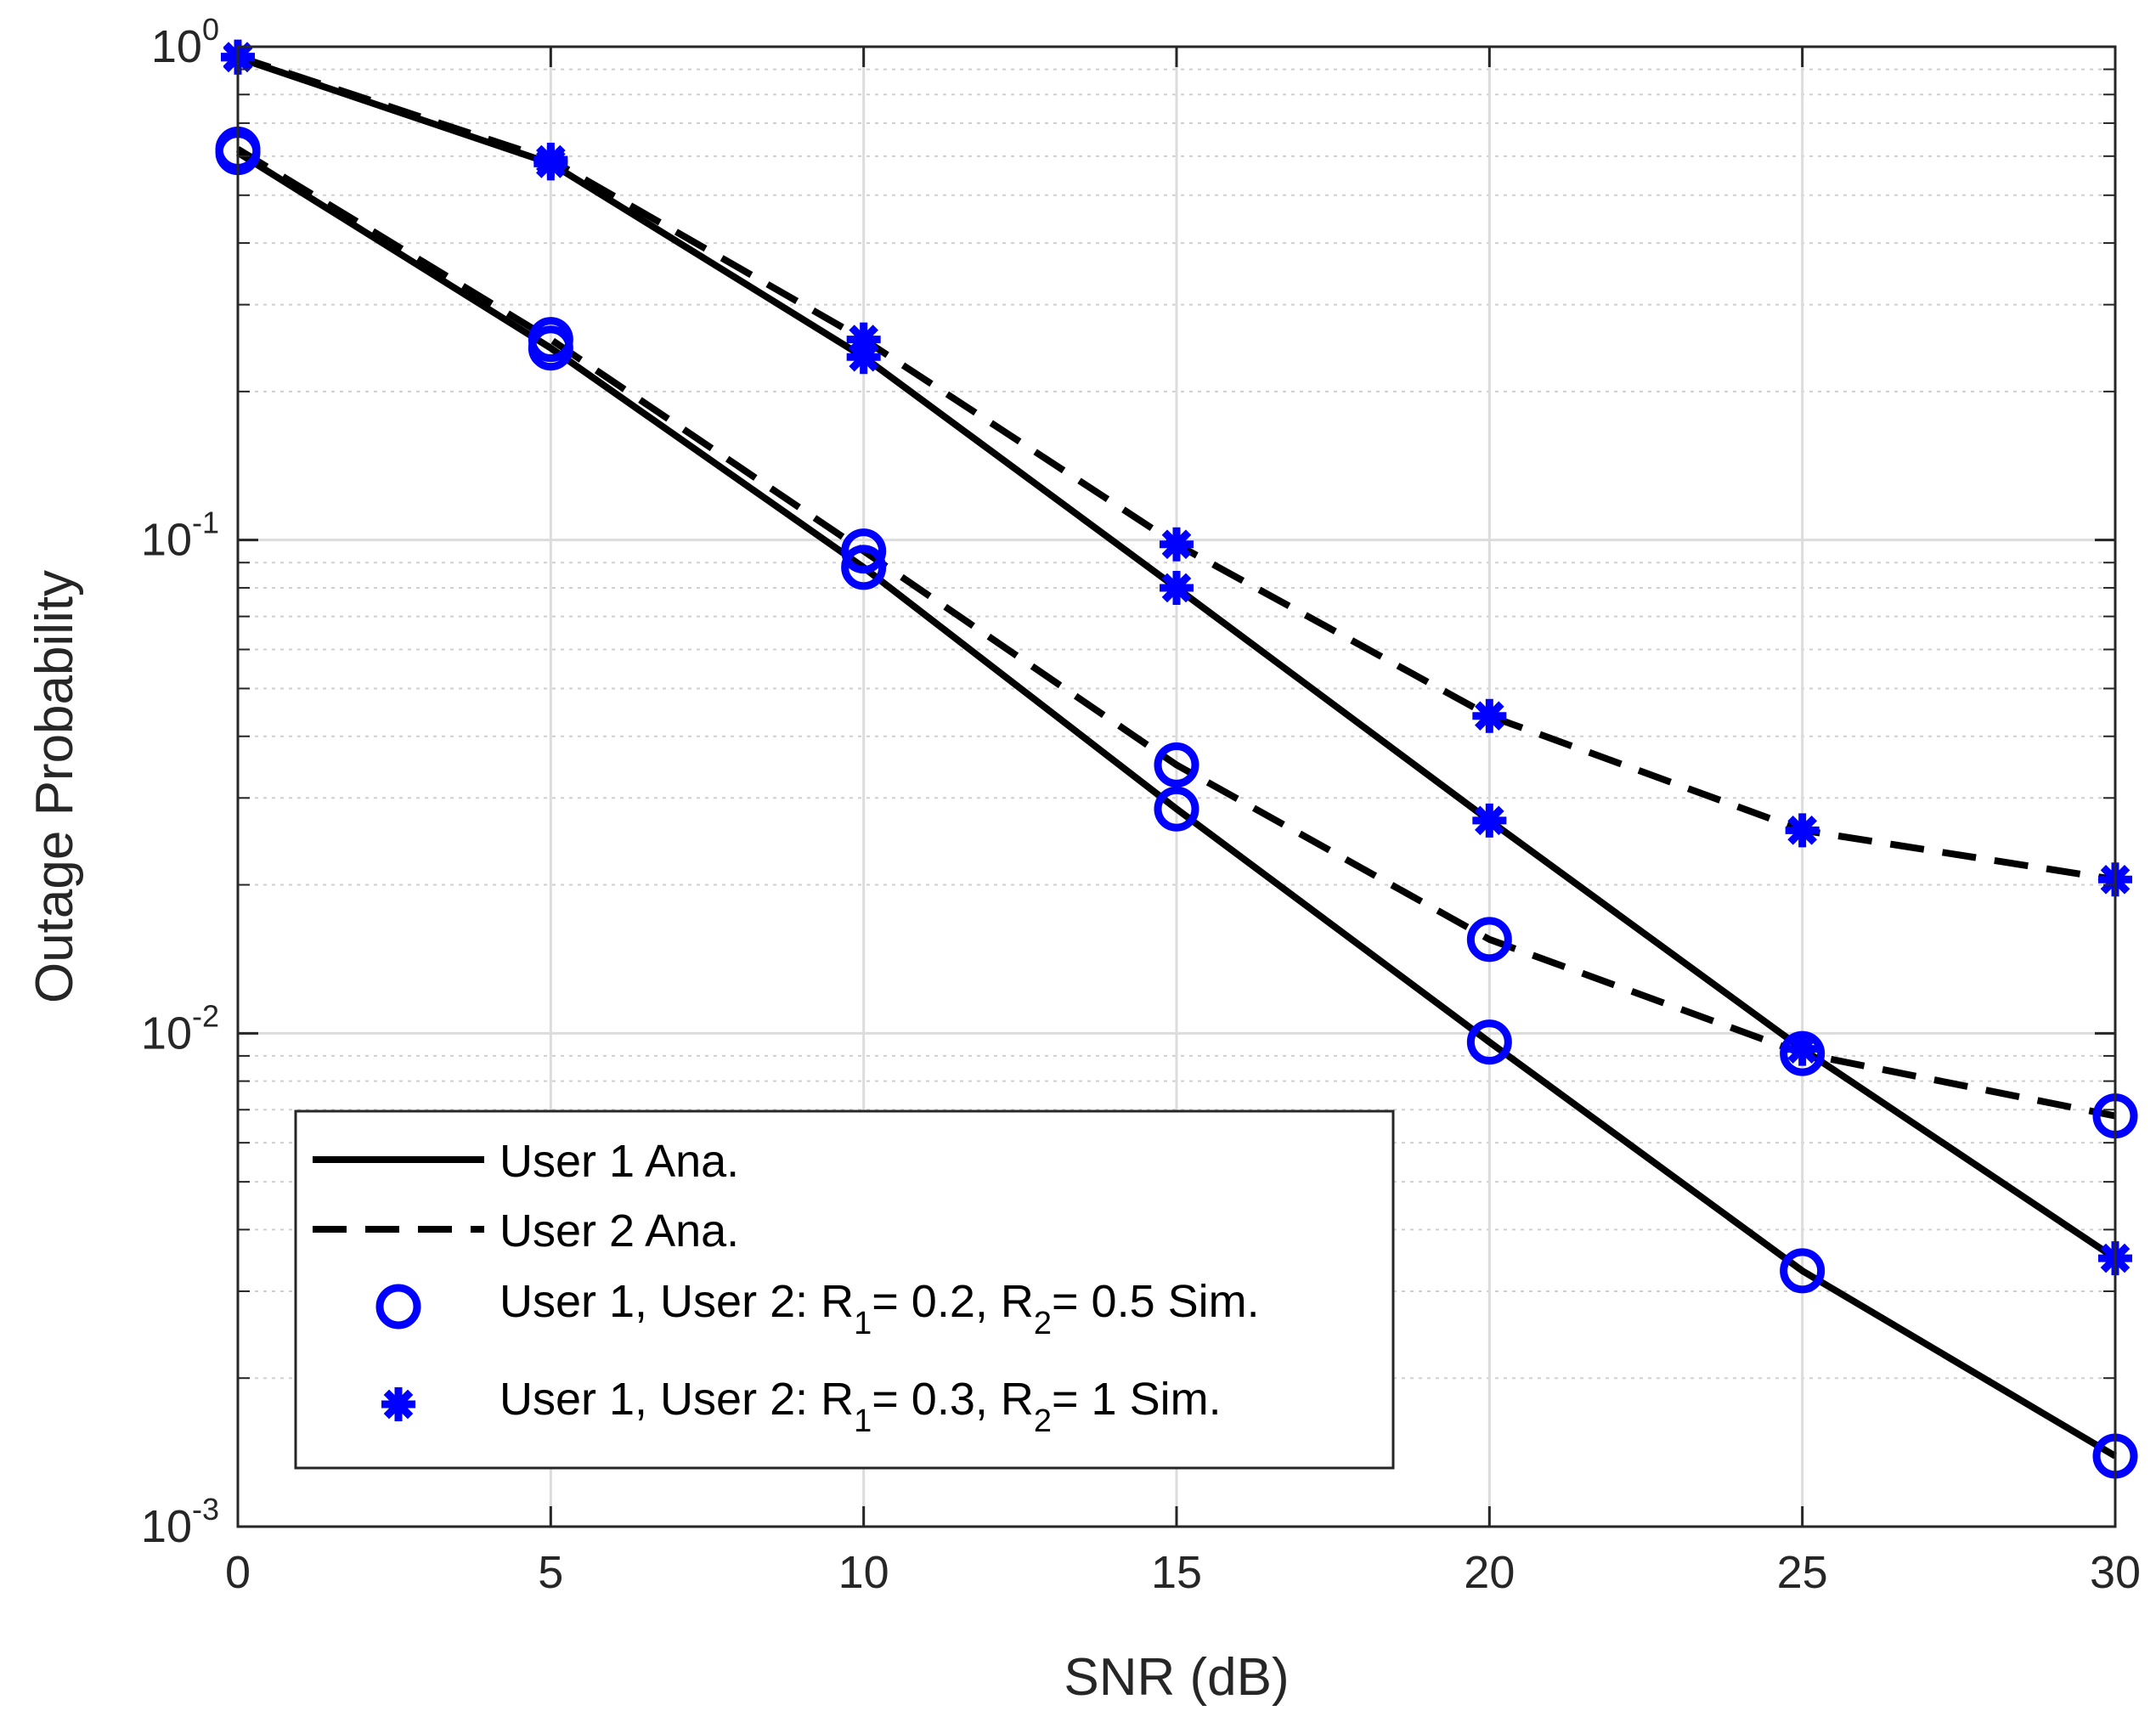 The image size is (2156, 1722). What do you see at coordinates (210, 29) in the screenshot?
I see `y-tick-exponent: 0` at bounding box center [210, 29].